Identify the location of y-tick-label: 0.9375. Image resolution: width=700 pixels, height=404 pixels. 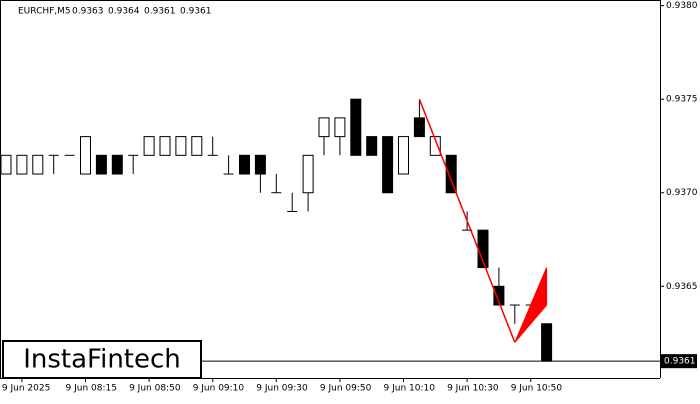
(682, 100).